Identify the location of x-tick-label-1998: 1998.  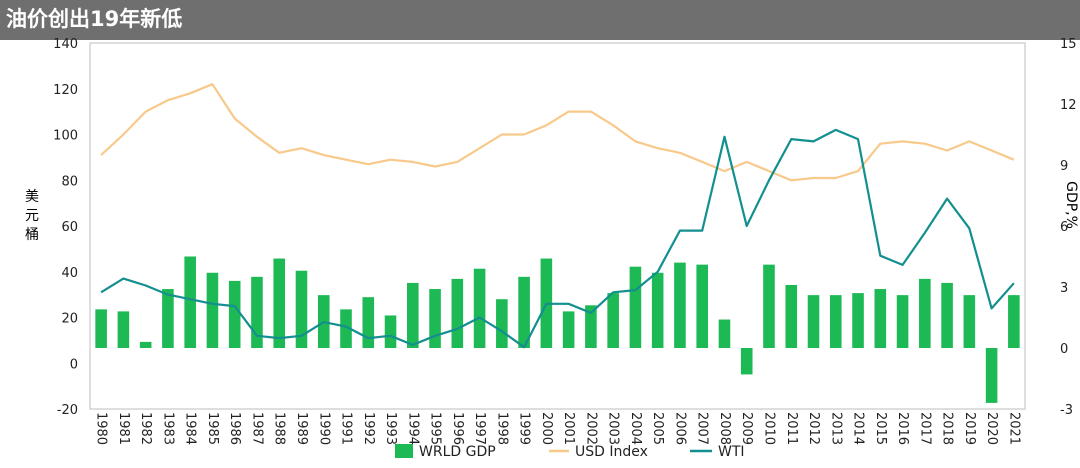
(501, 428).